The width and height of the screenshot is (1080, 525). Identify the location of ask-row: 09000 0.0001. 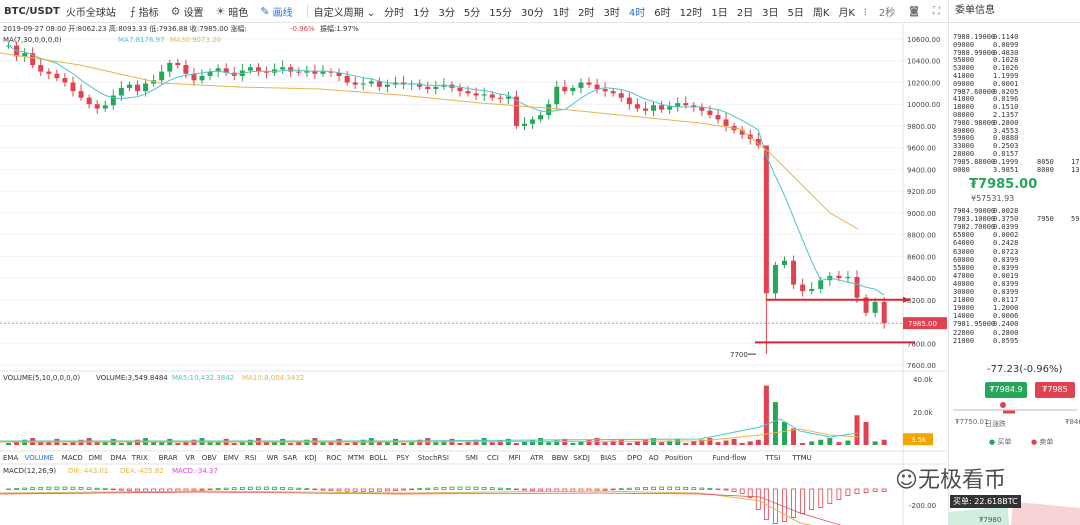
(986, 83).